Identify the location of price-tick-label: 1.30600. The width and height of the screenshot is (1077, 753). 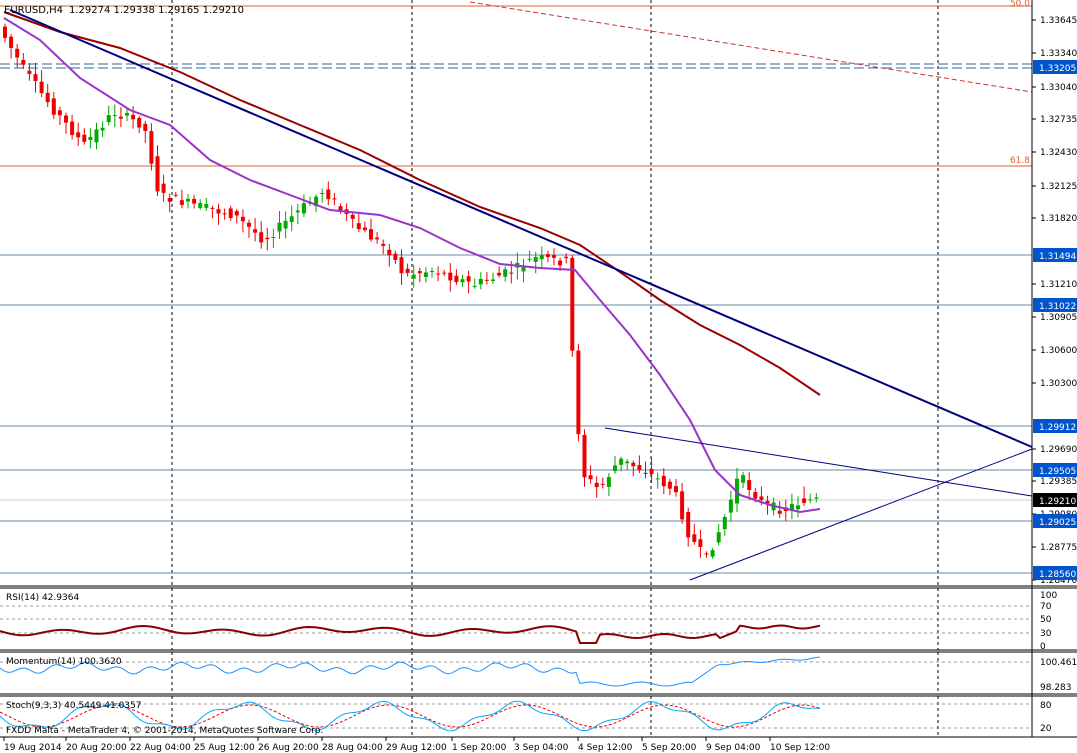
(1058, 351).